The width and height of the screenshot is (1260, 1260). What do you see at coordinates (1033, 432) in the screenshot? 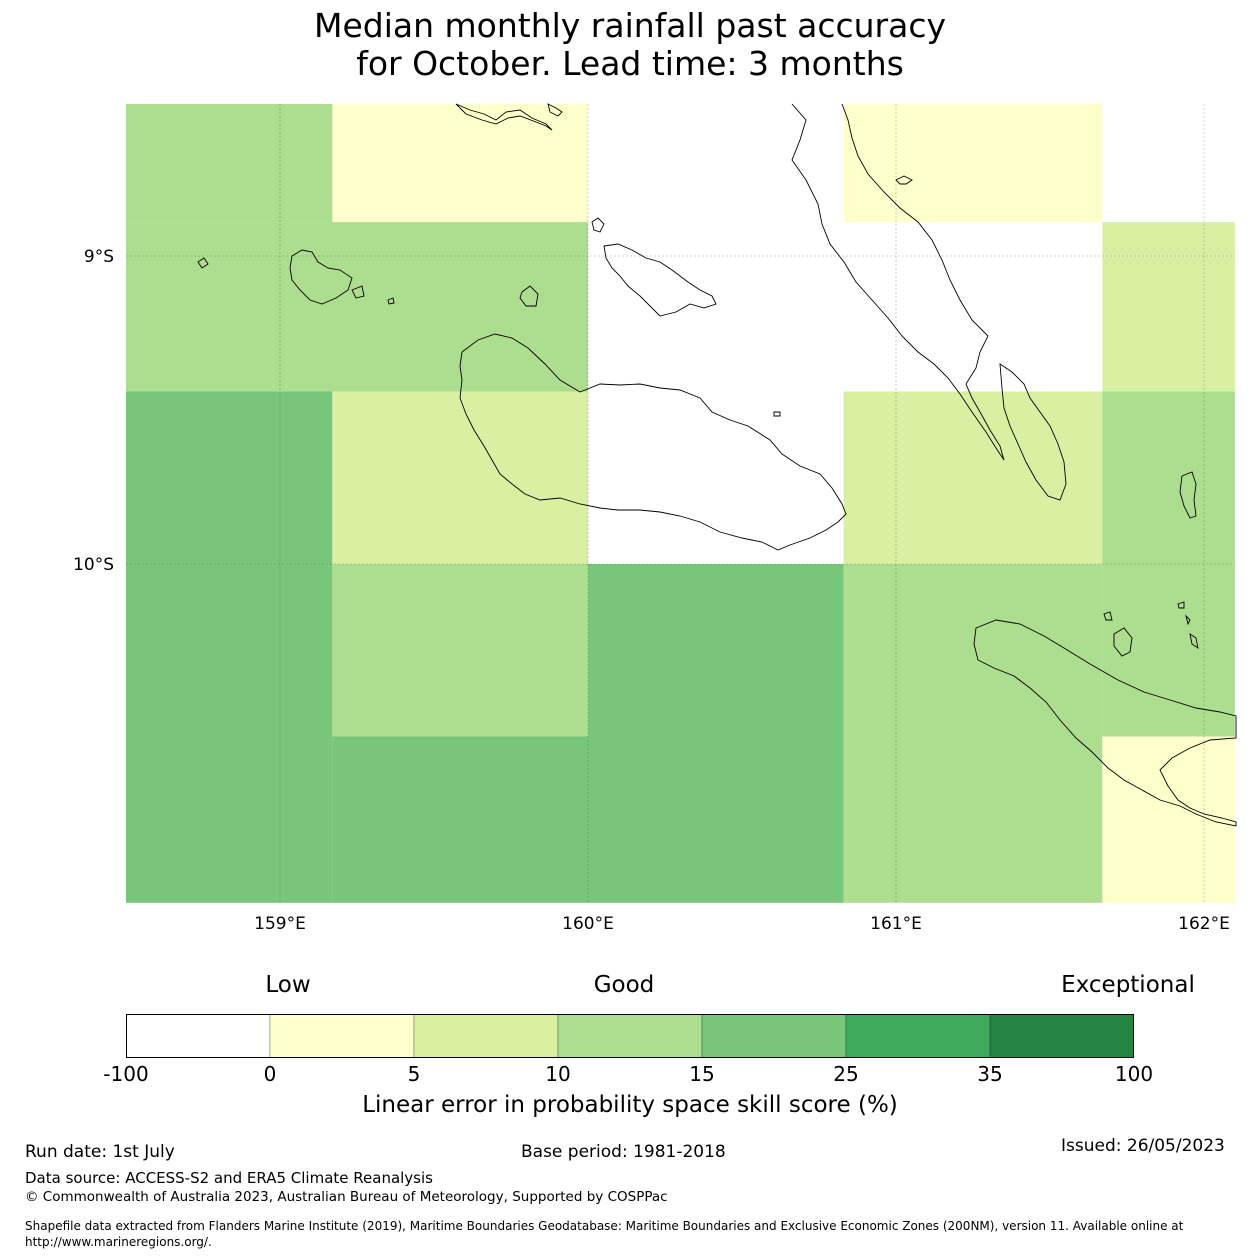
I see `island-small-malaita` at bounding box center [1033, 432].